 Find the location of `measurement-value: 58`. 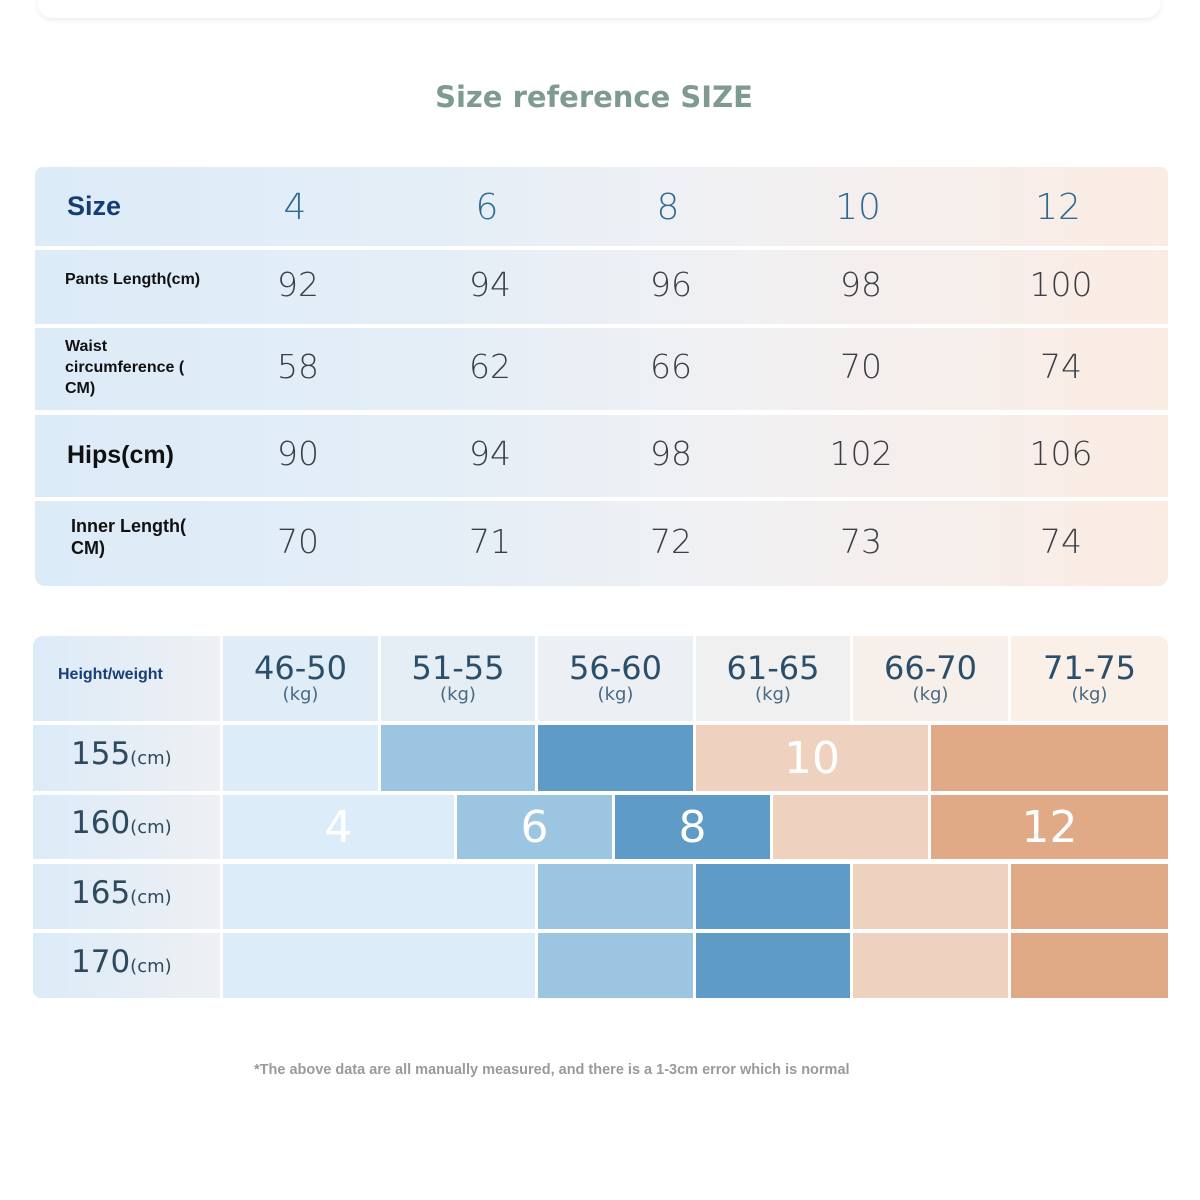

measurement-value: 58 is located at coordinates (298, 366).